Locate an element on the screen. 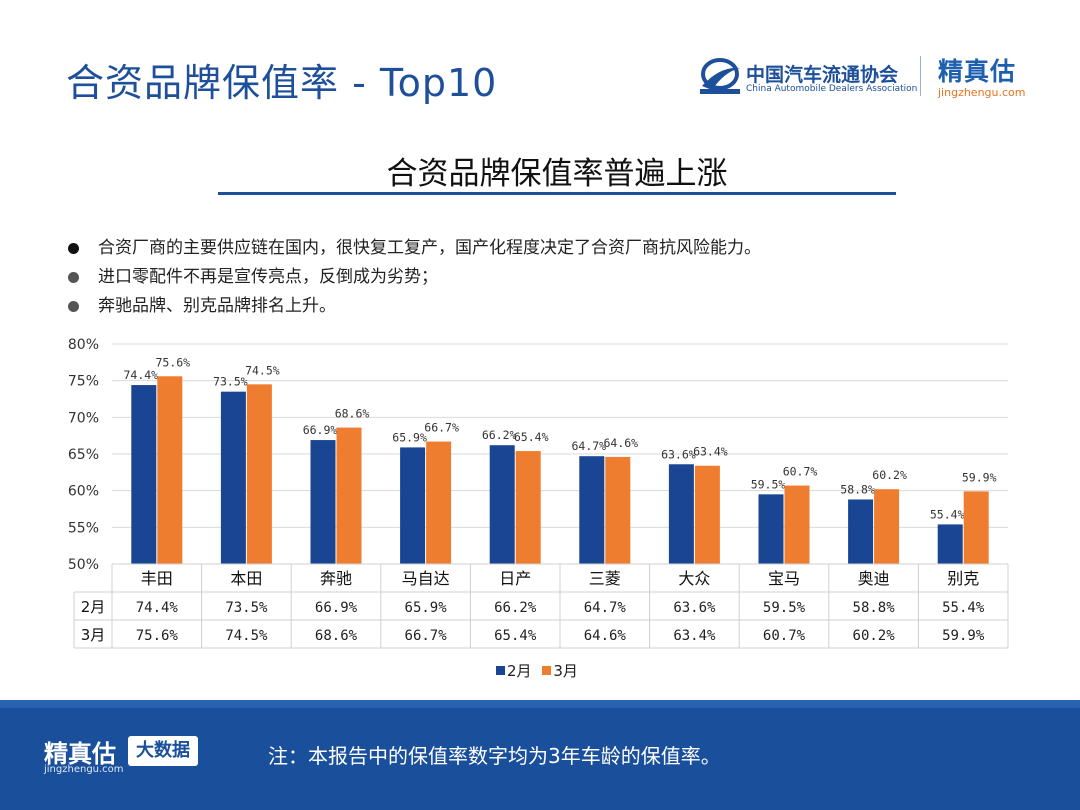  y-tick-label: 70% is located at coordinates (83, 418).